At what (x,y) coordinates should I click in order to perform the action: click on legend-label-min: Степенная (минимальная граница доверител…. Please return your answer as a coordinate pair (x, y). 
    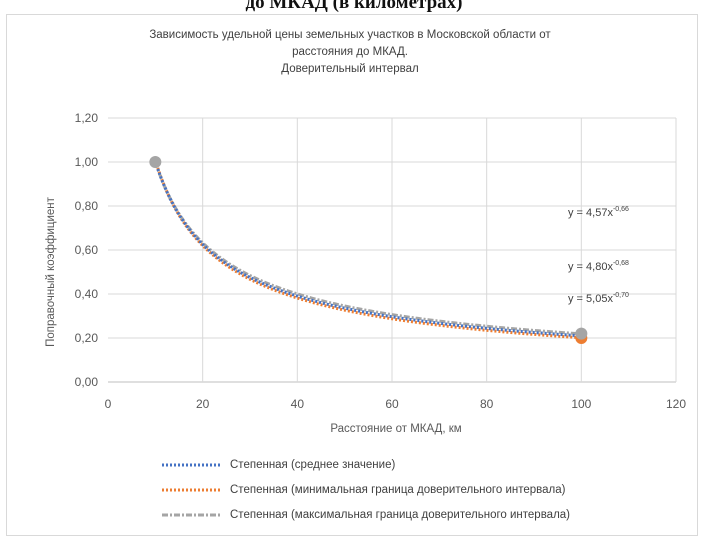
    Looking at the image, I should click on (398, 489).